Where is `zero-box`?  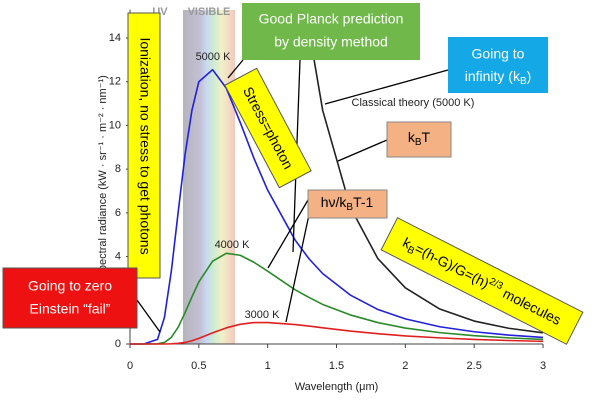 zero-box is located at coordinates (70, 298).